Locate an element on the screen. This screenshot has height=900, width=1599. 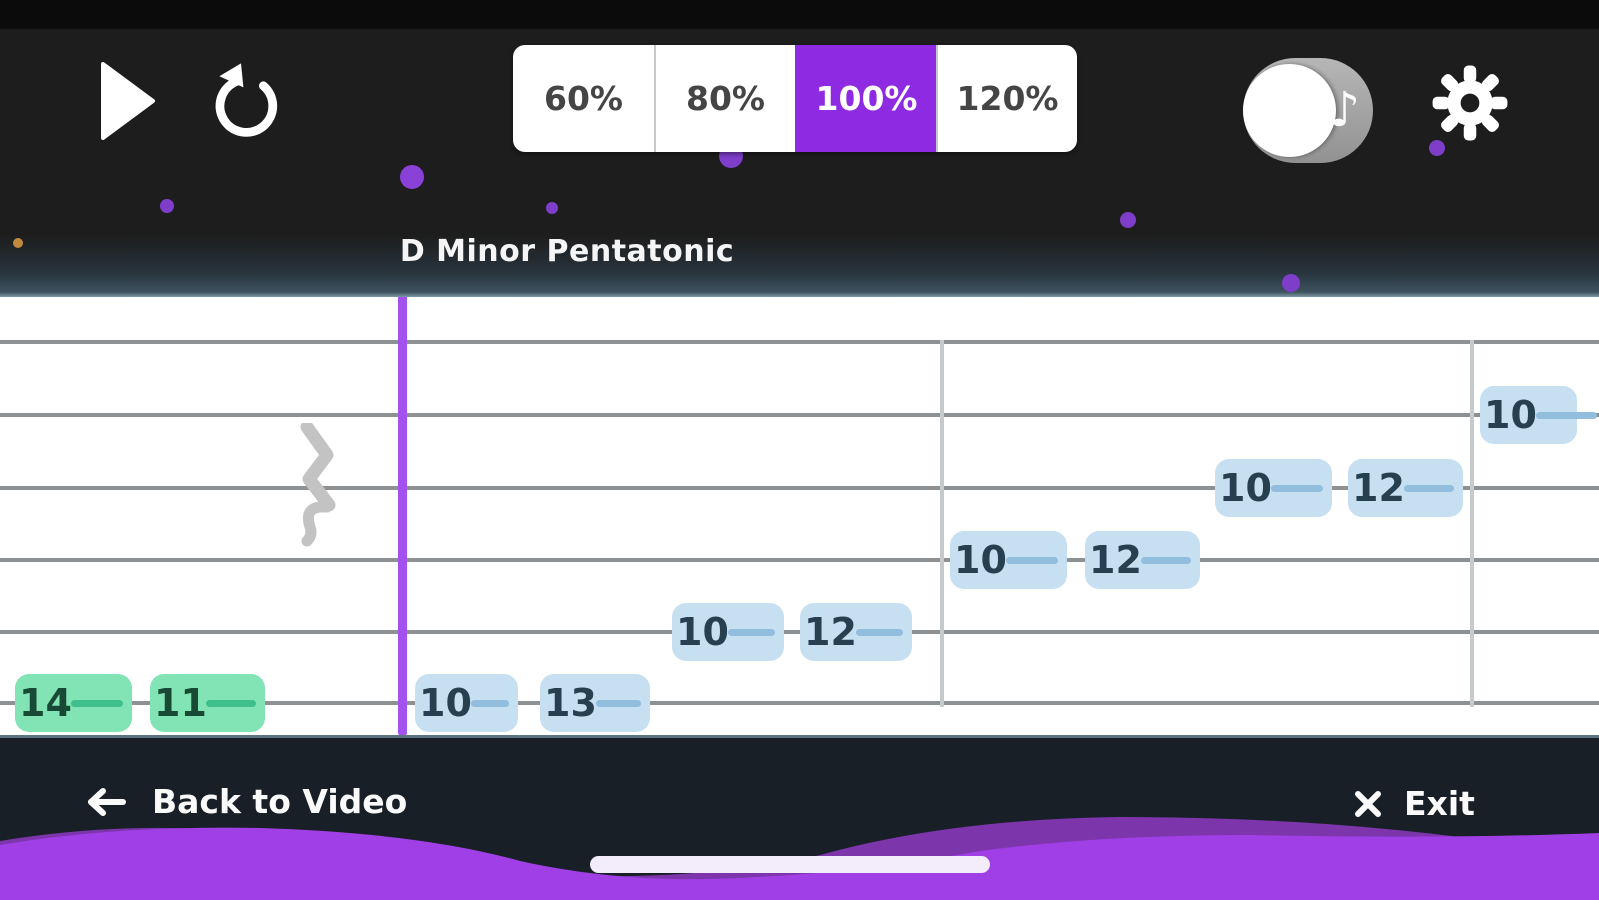
play-button is located at coordinates (128, 101).